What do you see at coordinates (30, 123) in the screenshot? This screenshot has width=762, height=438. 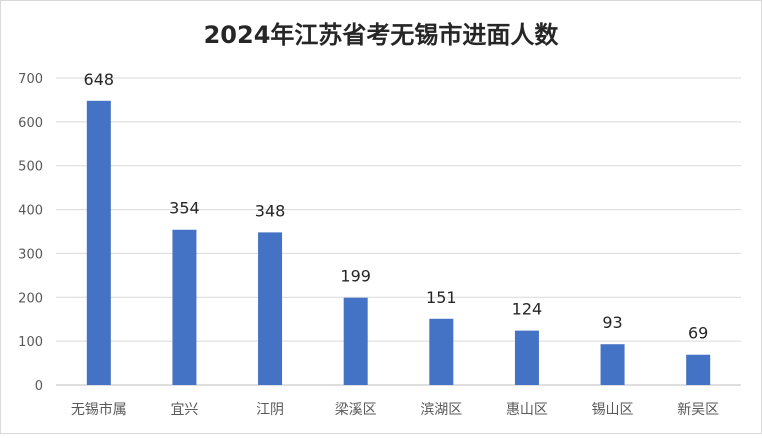 I see `y-tick-label: 600` at bounding box center [30, 123].